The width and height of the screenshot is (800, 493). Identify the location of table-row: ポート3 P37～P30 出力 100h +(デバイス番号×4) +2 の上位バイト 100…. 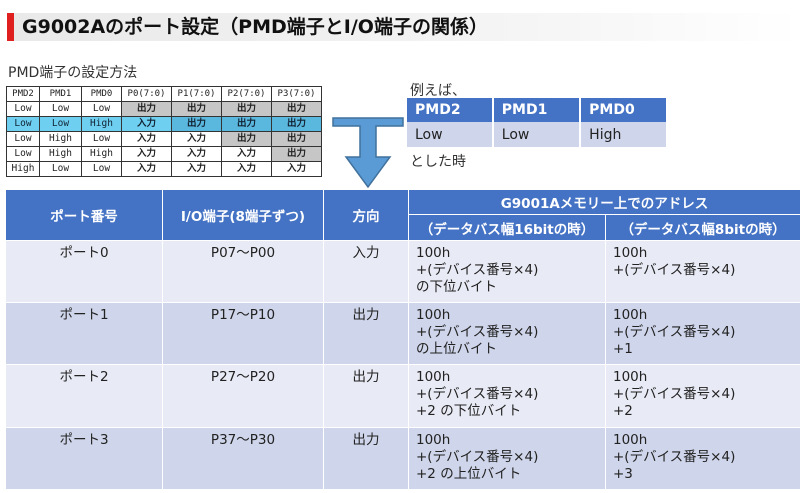
(402, 458).